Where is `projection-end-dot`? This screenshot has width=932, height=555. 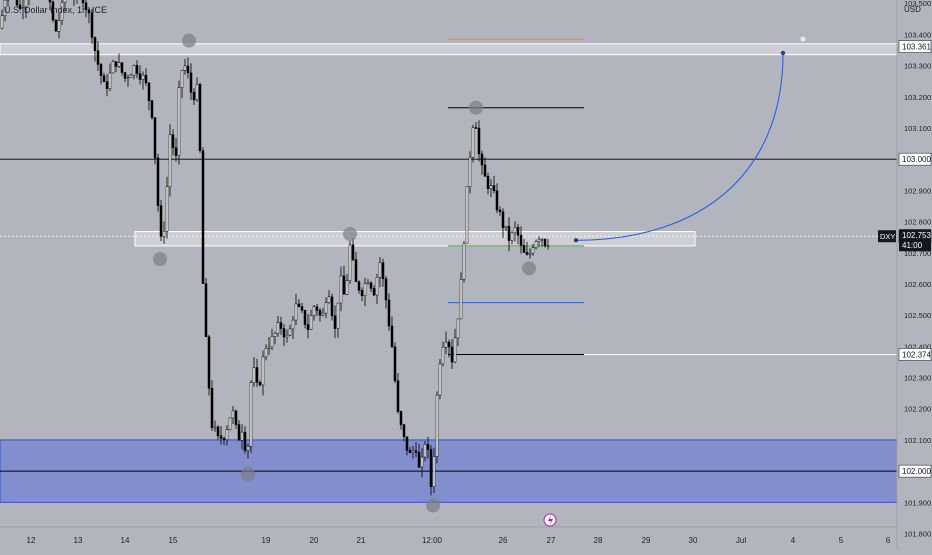 projection-end-dot is located at coordinates (783, 53).